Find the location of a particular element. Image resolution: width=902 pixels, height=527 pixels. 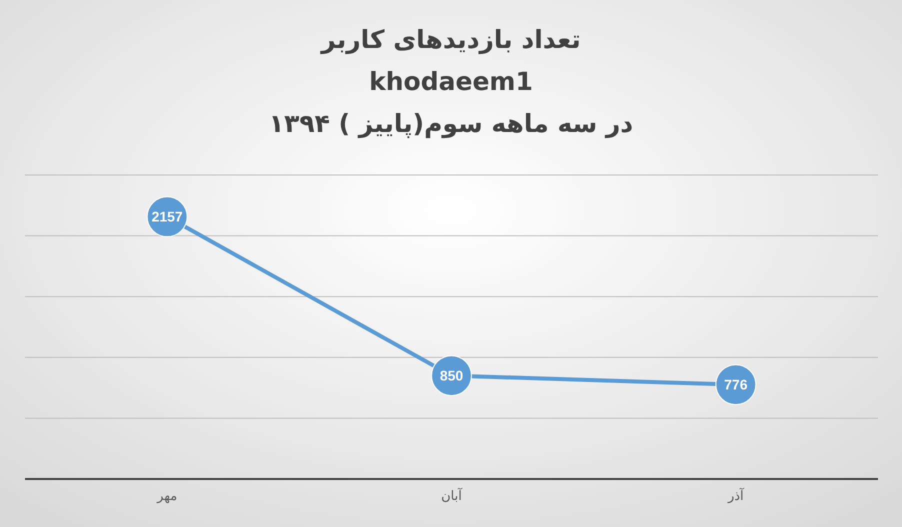

x-tick-label: آبان is located at coordinates (452, 495).